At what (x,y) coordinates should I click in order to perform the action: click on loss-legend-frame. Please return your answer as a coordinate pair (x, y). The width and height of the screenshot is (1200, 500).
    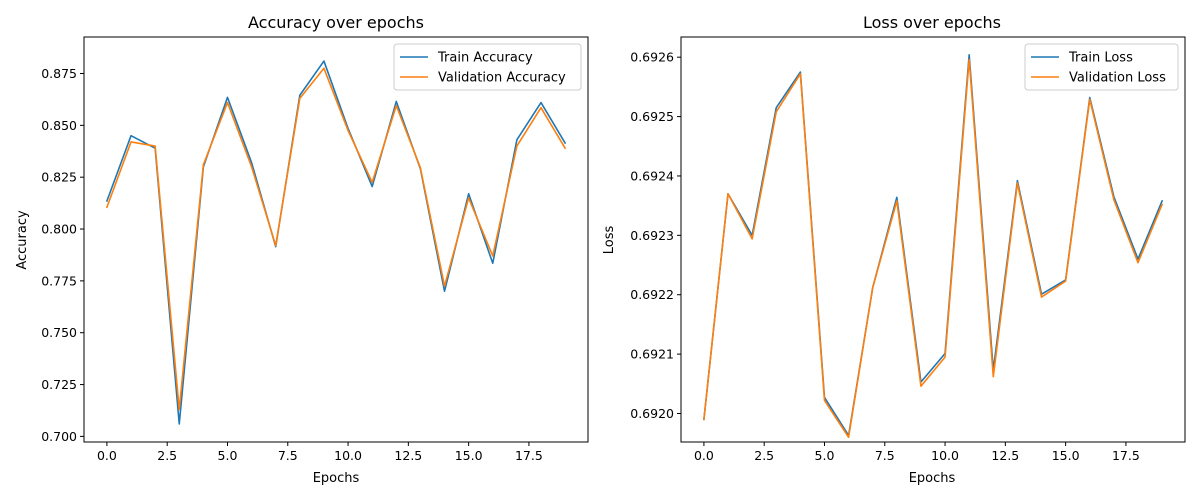
    Looking at the image, I should click on (1101, 67).